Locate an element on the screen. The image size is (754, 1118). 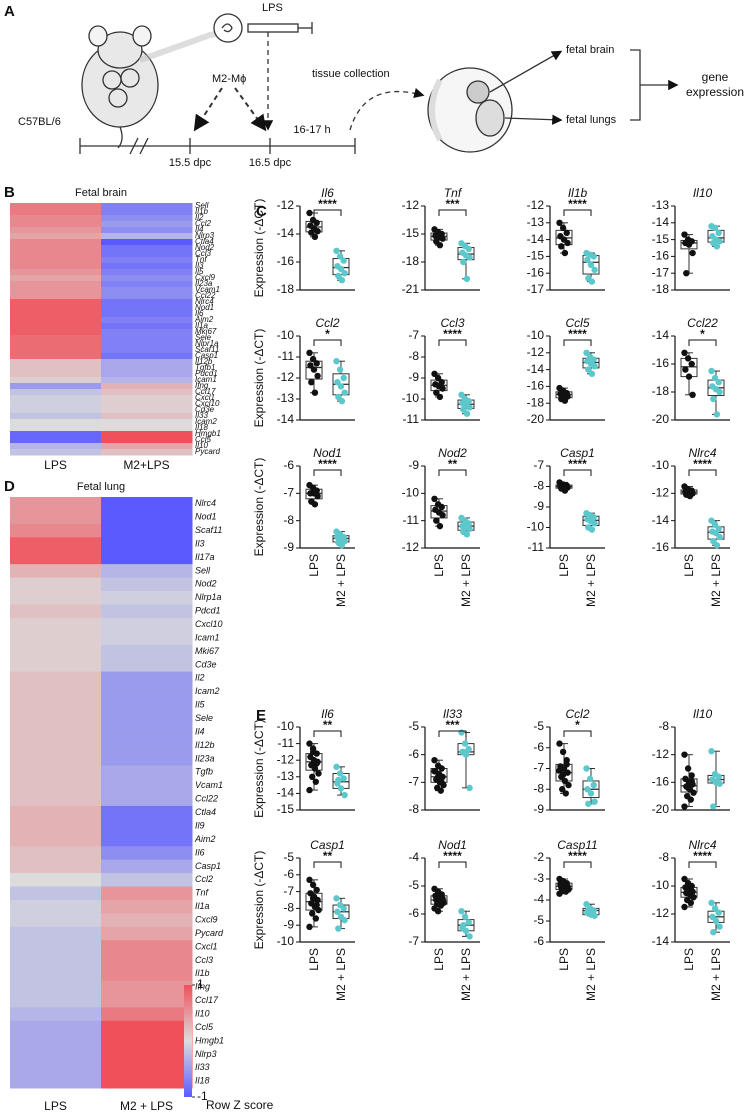
gene-label: Il4 is located at coordinates (199, 229).